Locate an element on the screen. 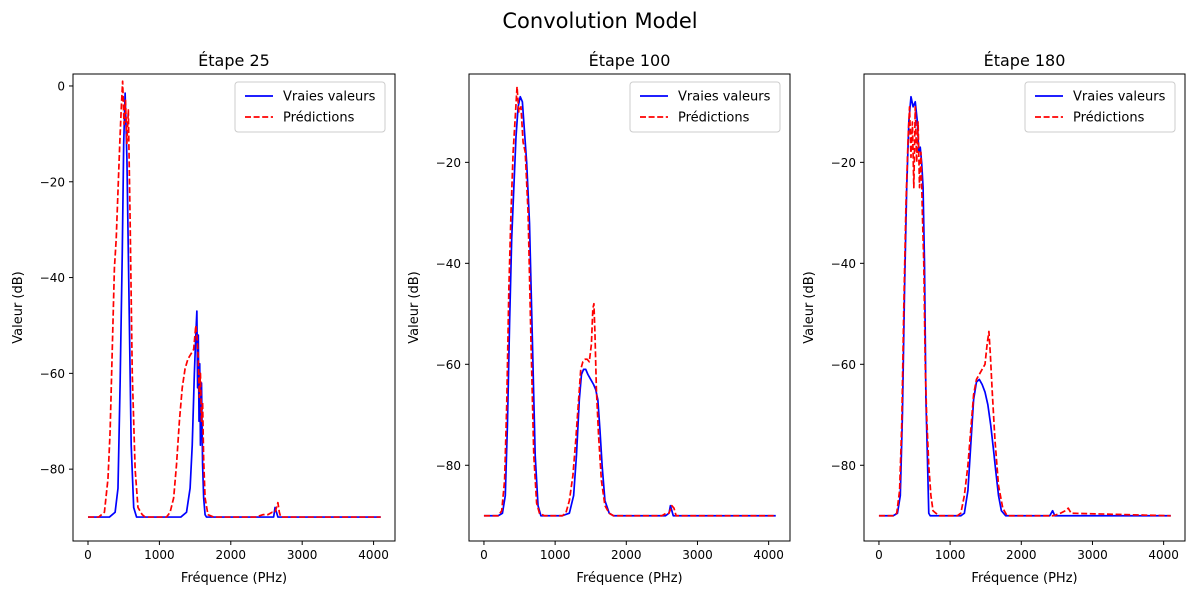  subplot-title: Étape 25 is located at coordinates (234, 60).